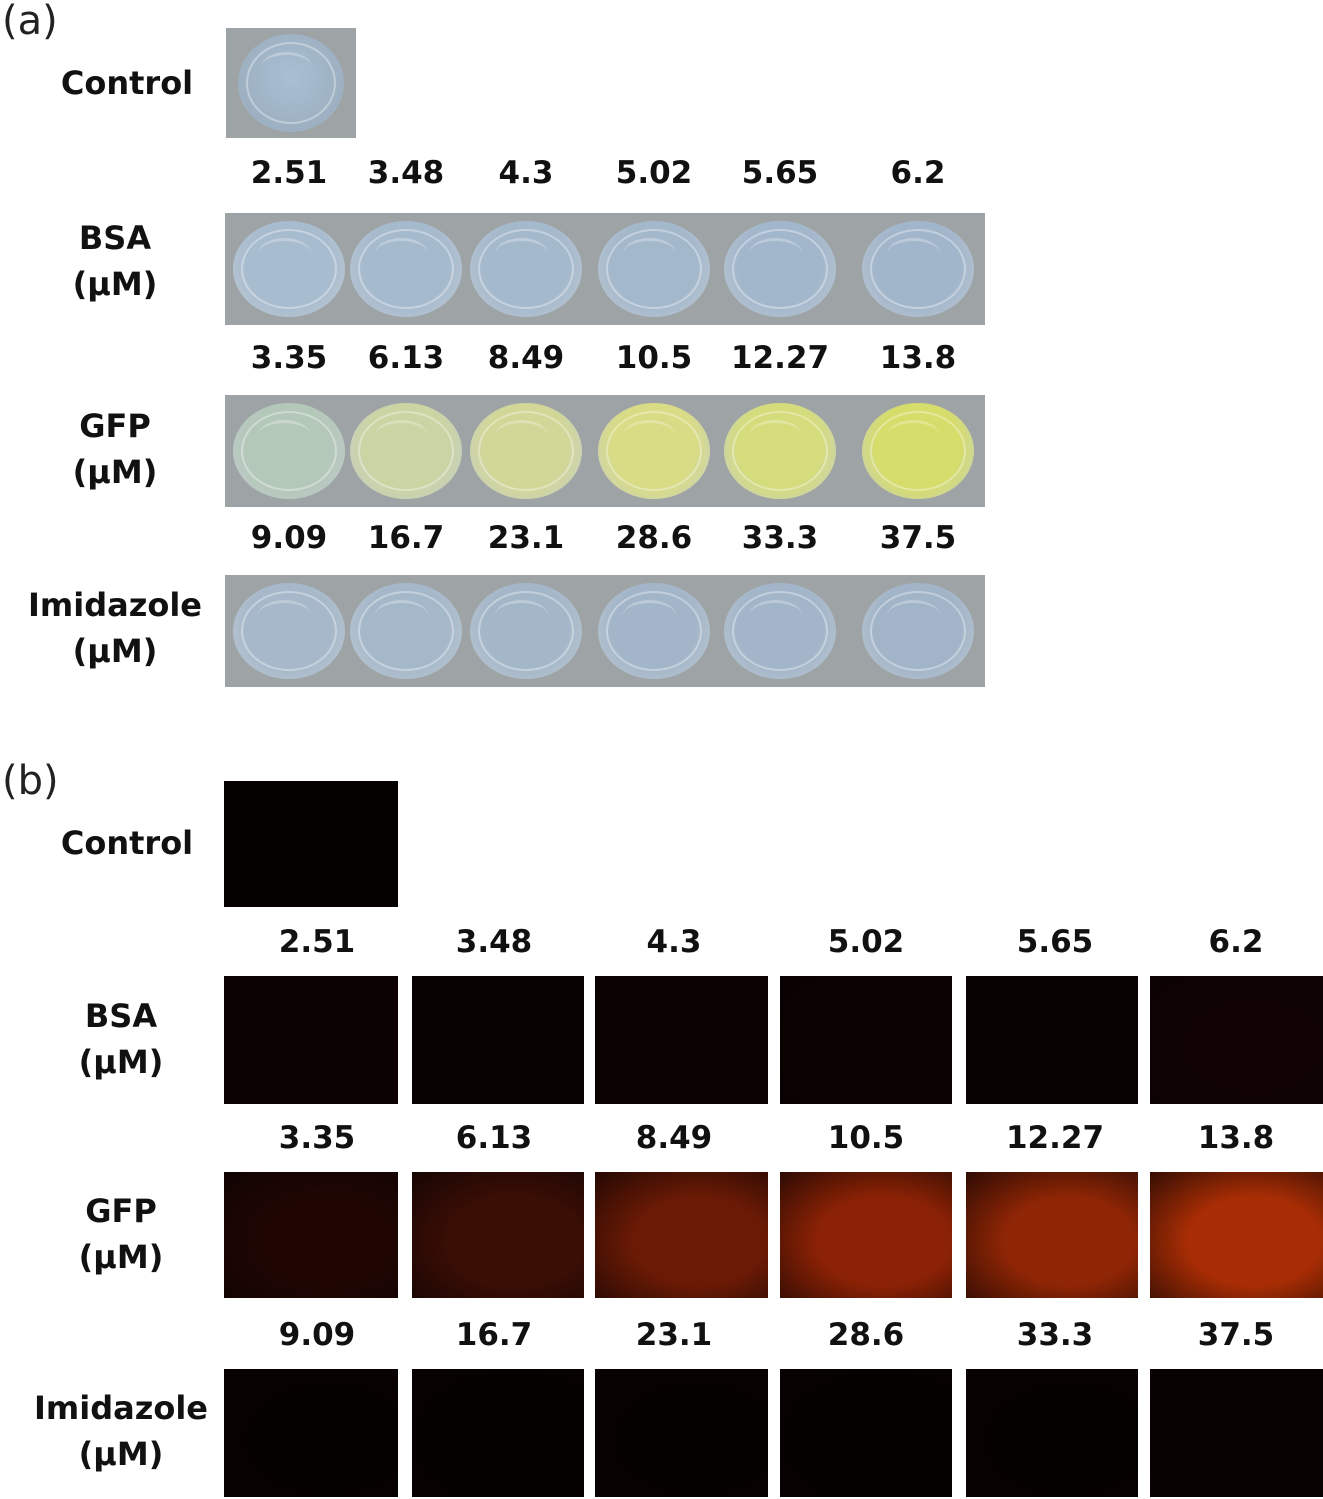 This screenshot has width=1323, height=1499. What do you see at coordinates (115, 628) in the screenshot?
I see `panel-a-row-label-imidazole: Imidazole (μM)` at bounding box center [115, 628].